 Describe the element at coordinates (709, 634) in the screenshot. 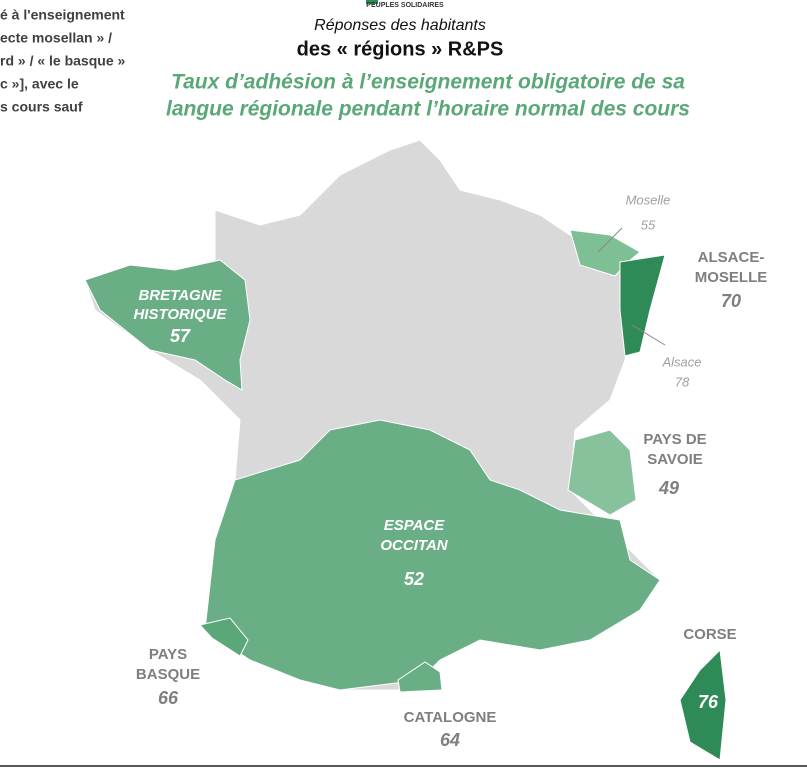

I see `region-name: CORSE` at that location.